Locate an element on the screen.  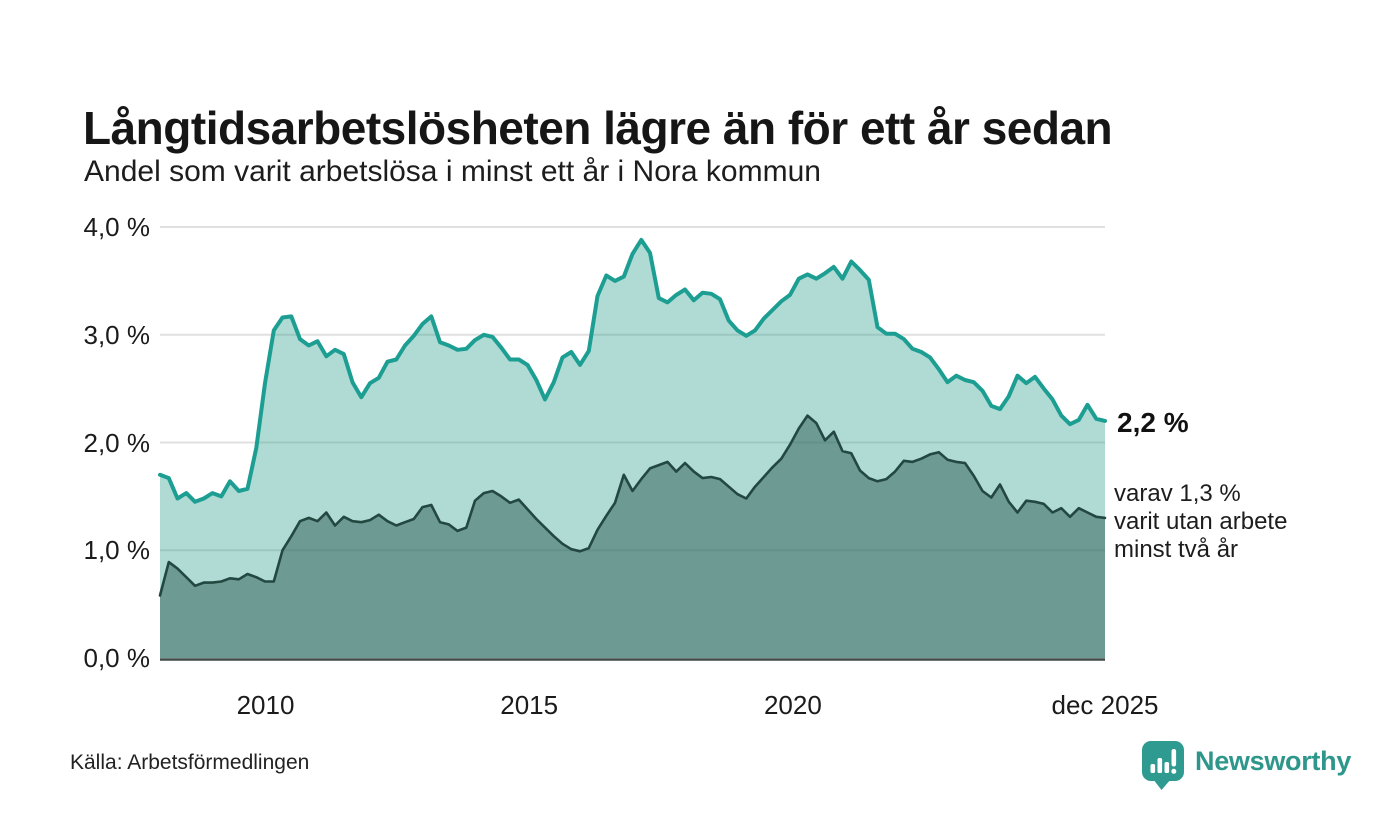
x-tick-label: 2015 is located at coordinates (529, 705).